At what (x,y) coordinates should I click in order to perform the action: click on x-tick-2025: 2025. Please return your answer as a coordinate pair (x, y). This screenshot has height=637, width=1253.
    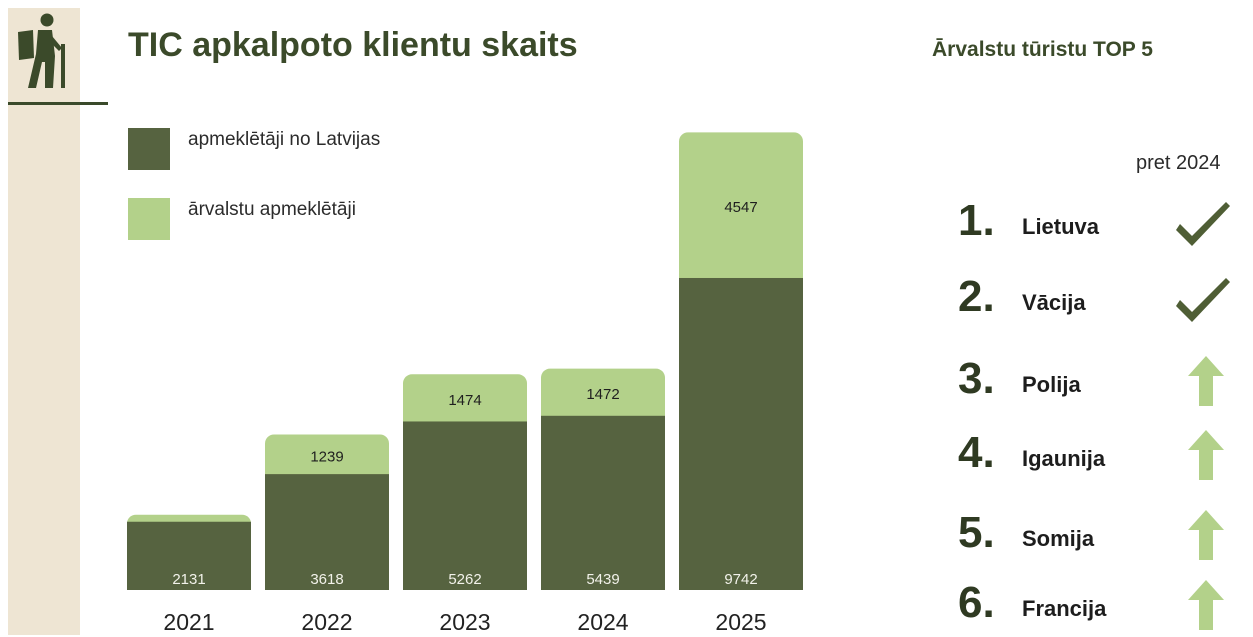
    Looking at the image, I should click on (740, 622).